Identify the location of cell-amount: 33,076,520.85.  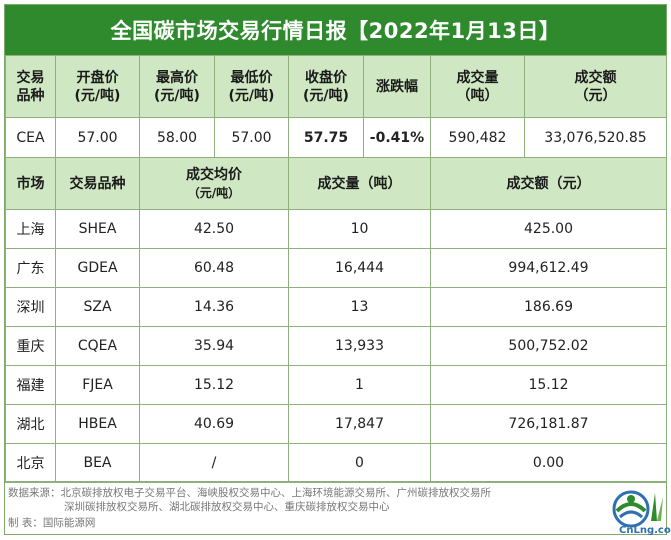
(595, 137).